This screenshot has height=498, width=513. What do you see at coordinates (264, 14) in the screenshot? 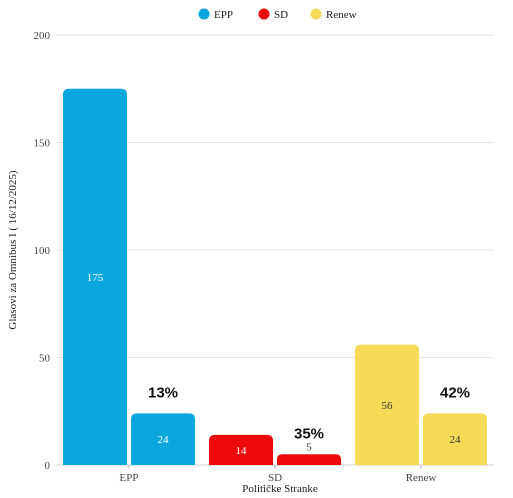
I see `legend-swatch-sd` at bounding box center [264, 14].